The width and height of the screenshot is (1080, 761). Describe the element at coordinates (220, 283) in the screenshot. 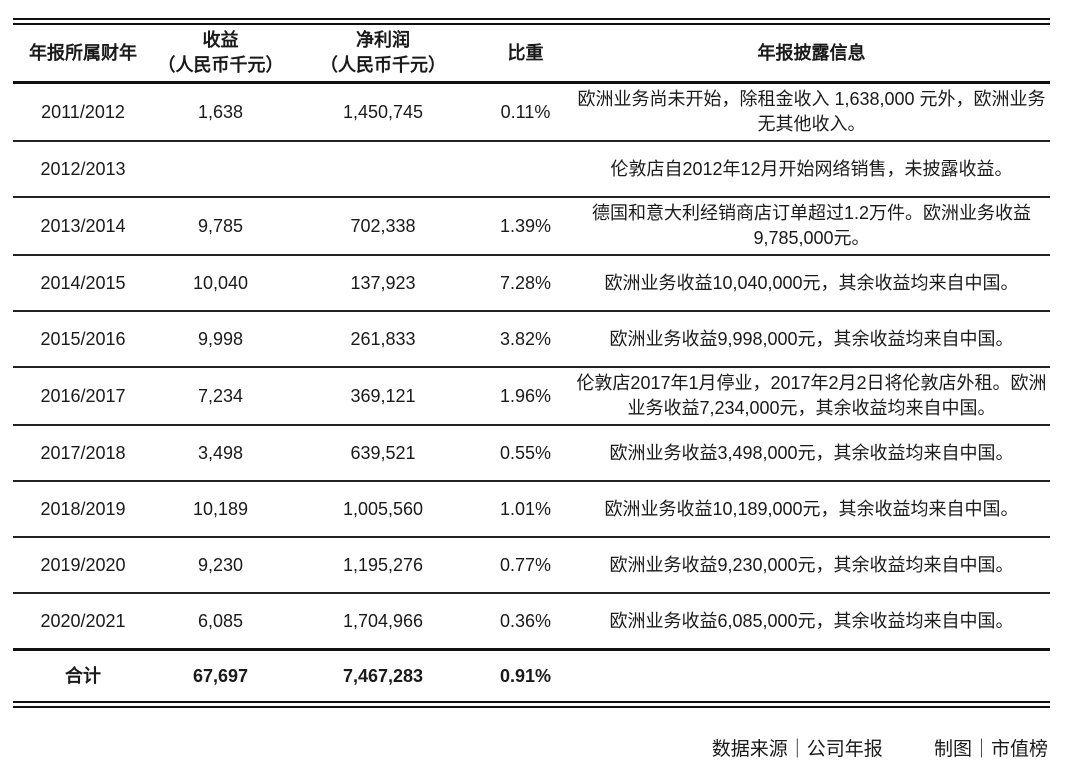

I see `revenue-cell: 10,040` at that location.